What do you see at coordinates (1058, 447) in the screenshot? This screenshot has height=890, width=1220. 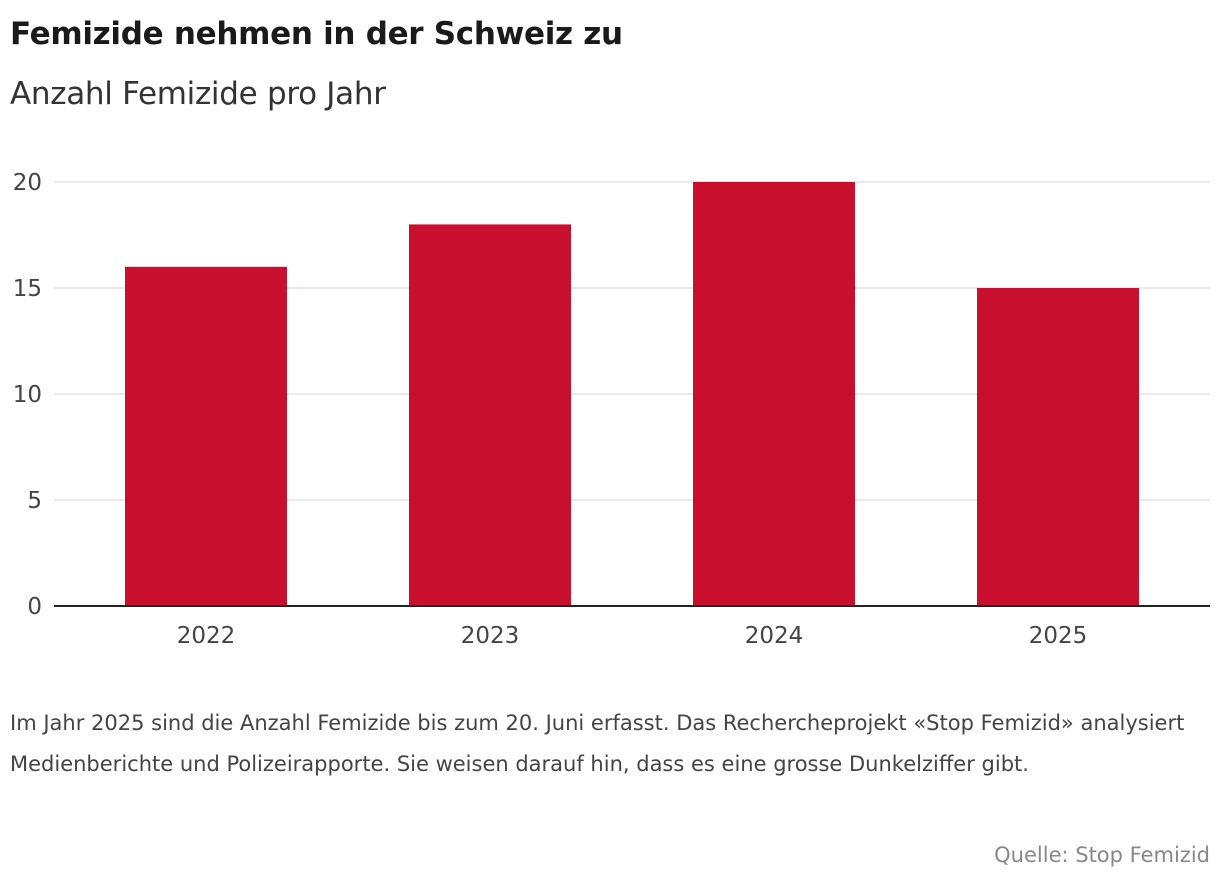 I see `bar-2025` at bounding box center [1058, 447].